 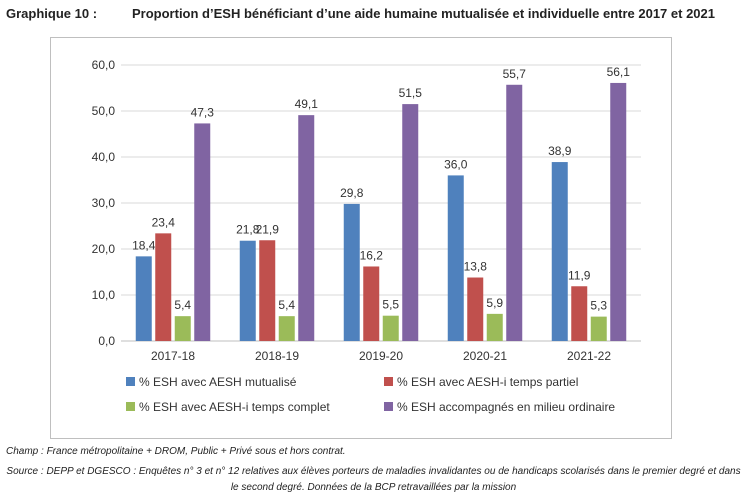 I want to click on data-label: 29,8, so click(x=352, y=193).